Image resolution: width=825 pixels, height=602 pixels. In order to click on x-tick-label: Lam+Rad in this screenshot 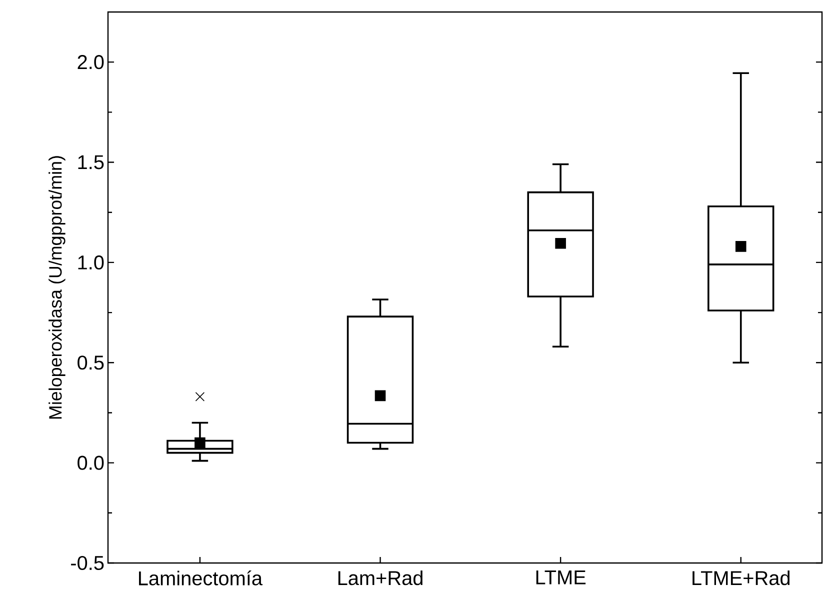, I will do `click(380, 578)`.